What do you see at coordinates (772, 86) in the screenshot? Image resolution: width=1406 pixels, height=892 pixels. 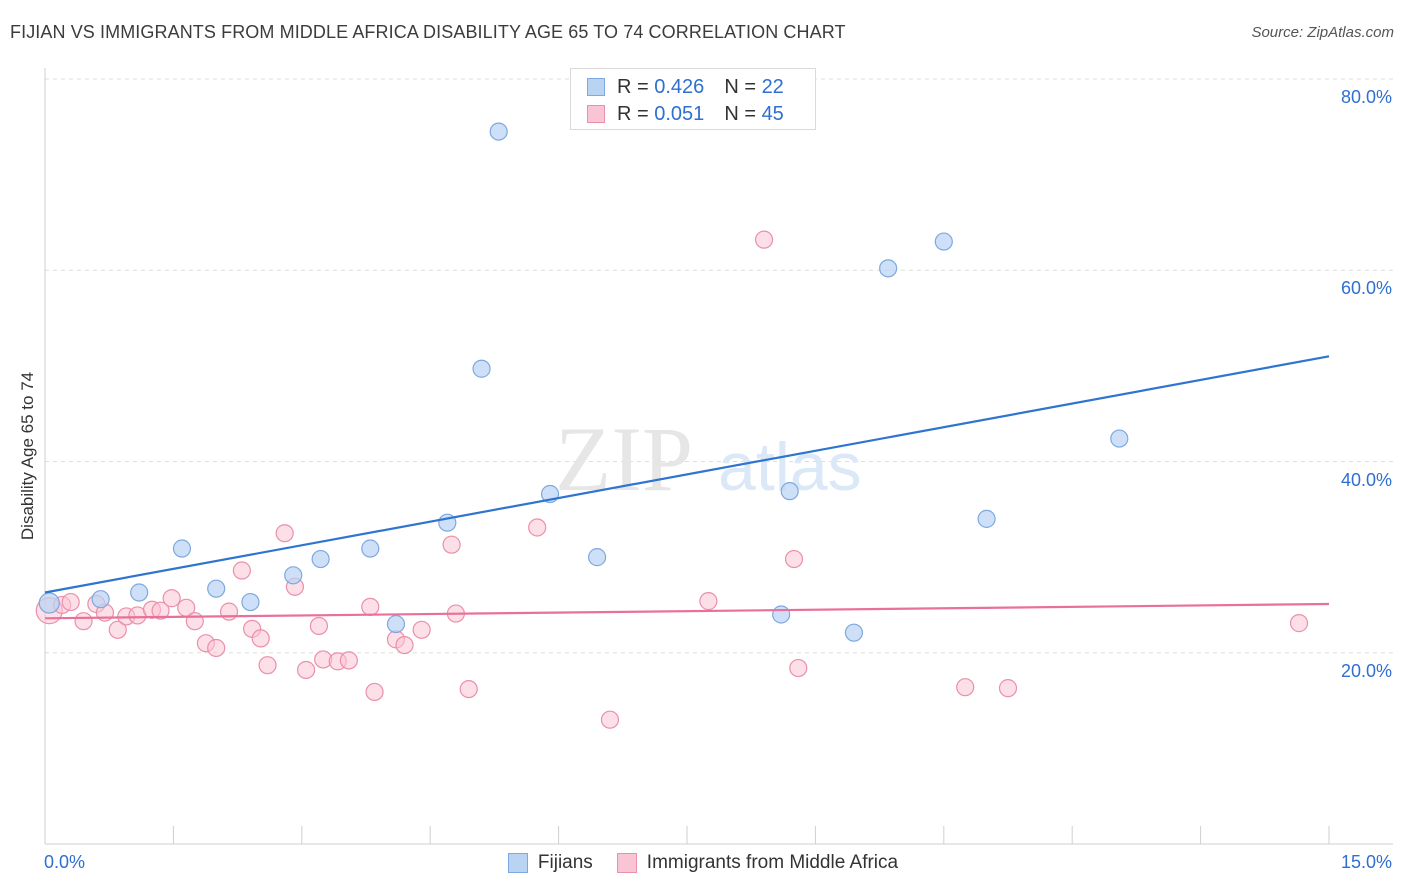 I see `n-value: 22` at bounding box center [772, 86].